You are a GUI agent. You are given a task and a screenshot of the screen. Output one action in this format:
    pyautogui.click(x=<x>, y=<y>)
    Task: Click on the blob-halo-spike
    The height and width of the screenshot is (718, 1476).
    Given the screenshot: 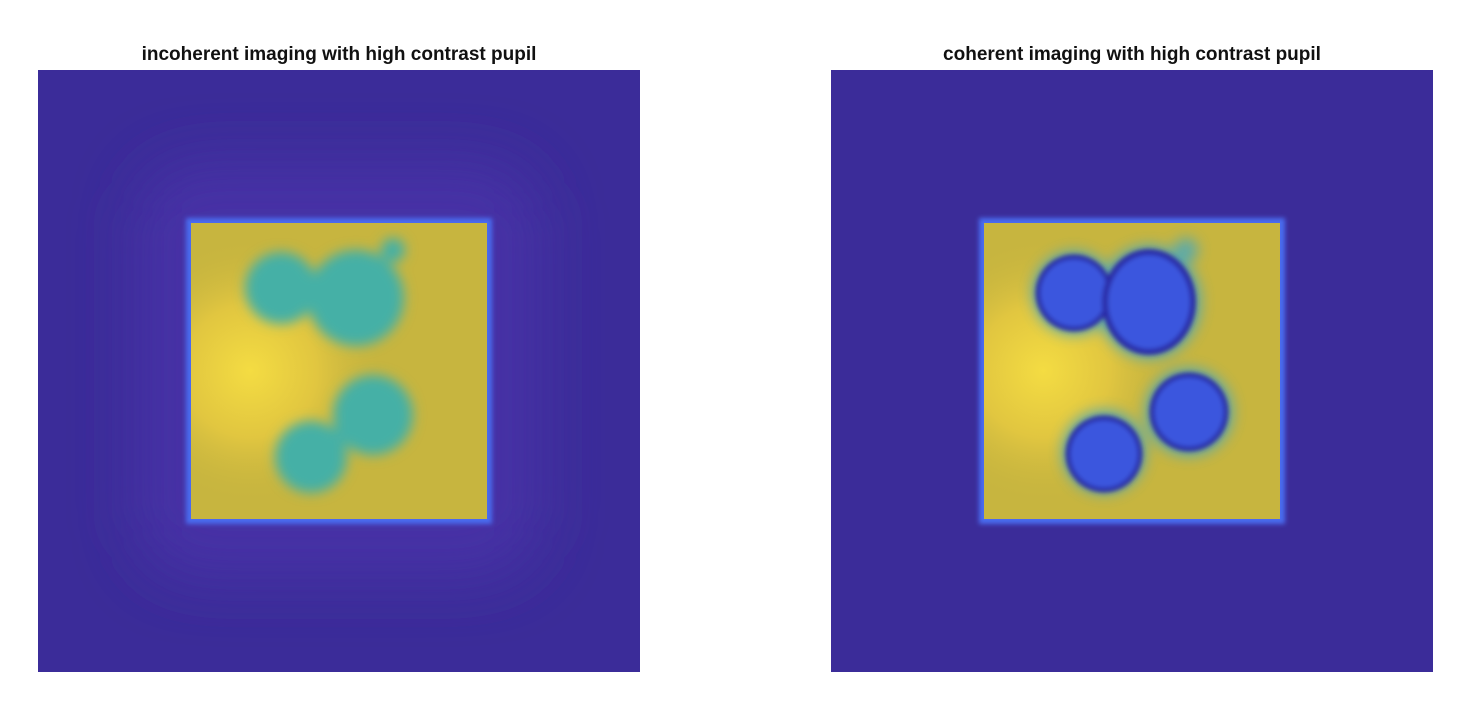 What is the action you would take?
    pyautogui.click(x=1186, y=250)
    